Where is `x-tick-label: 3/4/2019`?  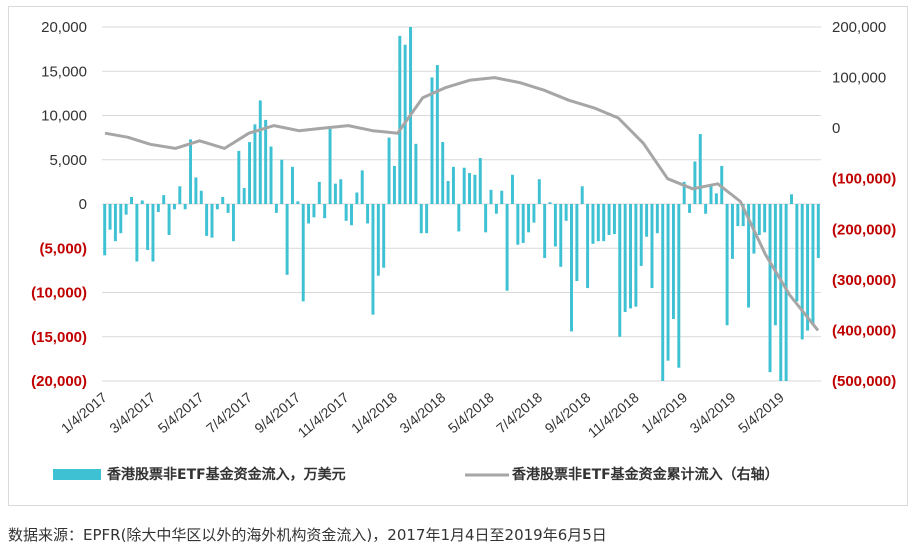
x-tick-label: 3/4/2019 is located at coordinates (712, 412).